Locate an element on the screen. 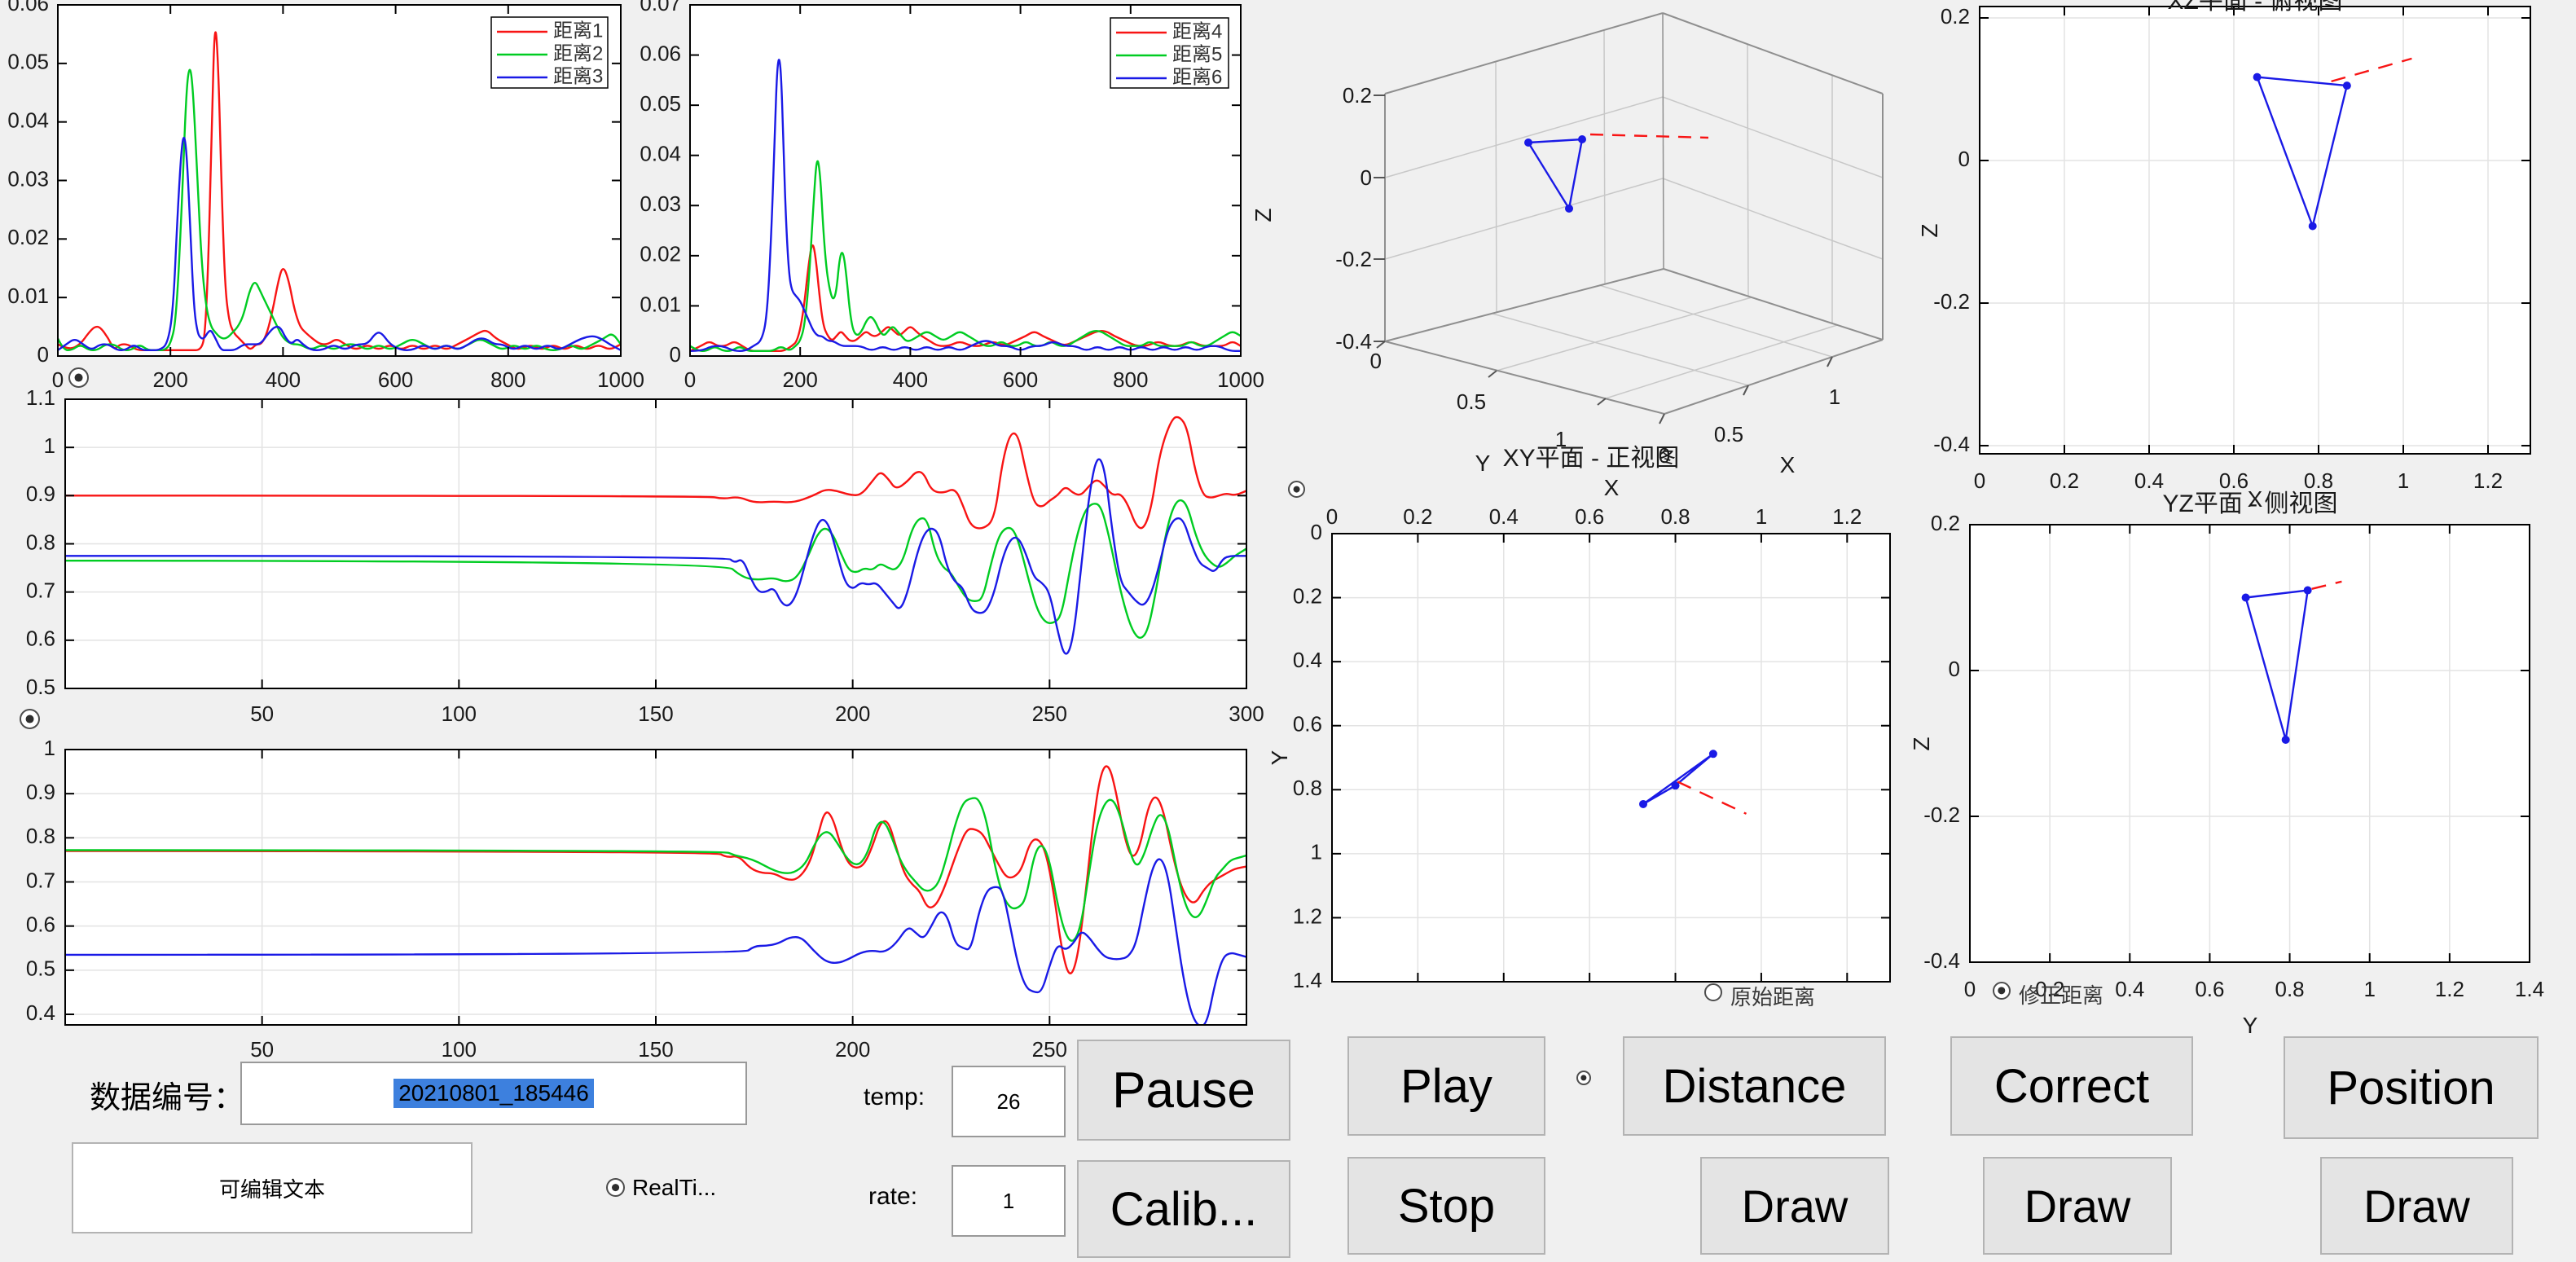 This screenshot has width=2576, height=1262. temp-label: temp: is located at coordinates (894, 1097).